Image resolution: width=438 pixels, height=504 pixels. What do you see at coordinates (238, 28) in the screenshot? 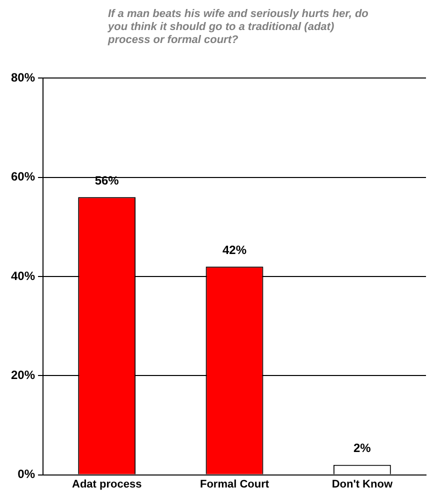
I see `chart-title: If a man beats his wife and seriously hurts her, do you think it should go to a traditional (adat) process or formal court?` at bounding box center [238, 28].